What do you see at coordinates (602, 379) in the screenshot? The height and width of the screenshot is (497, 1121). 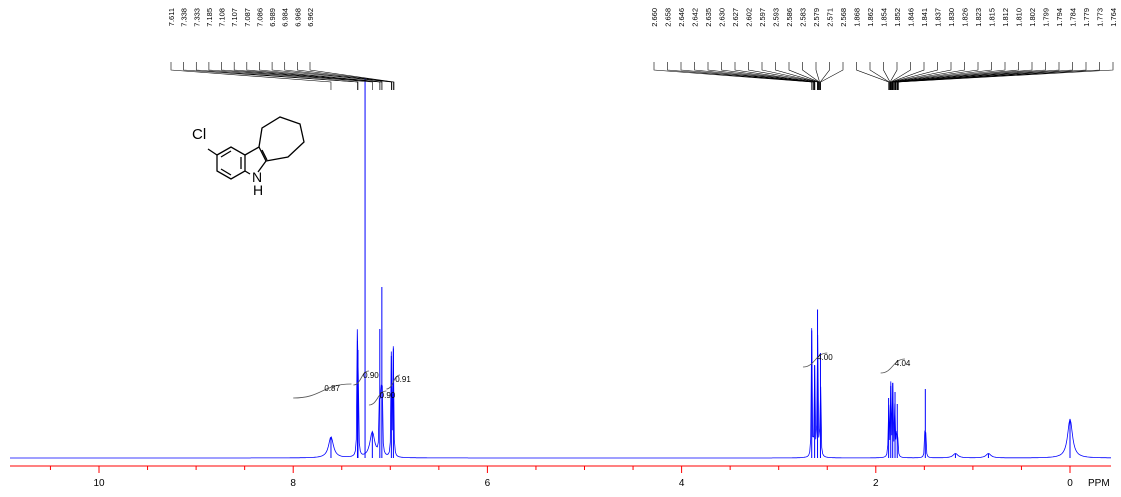 I see `integral-curves: 0.87 0.90 0.90 0.91 4.00 4.04` at bounding box center [602, 379].